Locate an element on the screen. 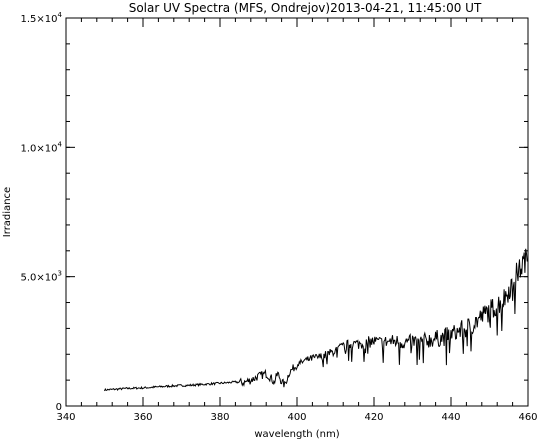 The image size is (545, 442). x-tick-label: 440 is located at coordinates (450, 417).